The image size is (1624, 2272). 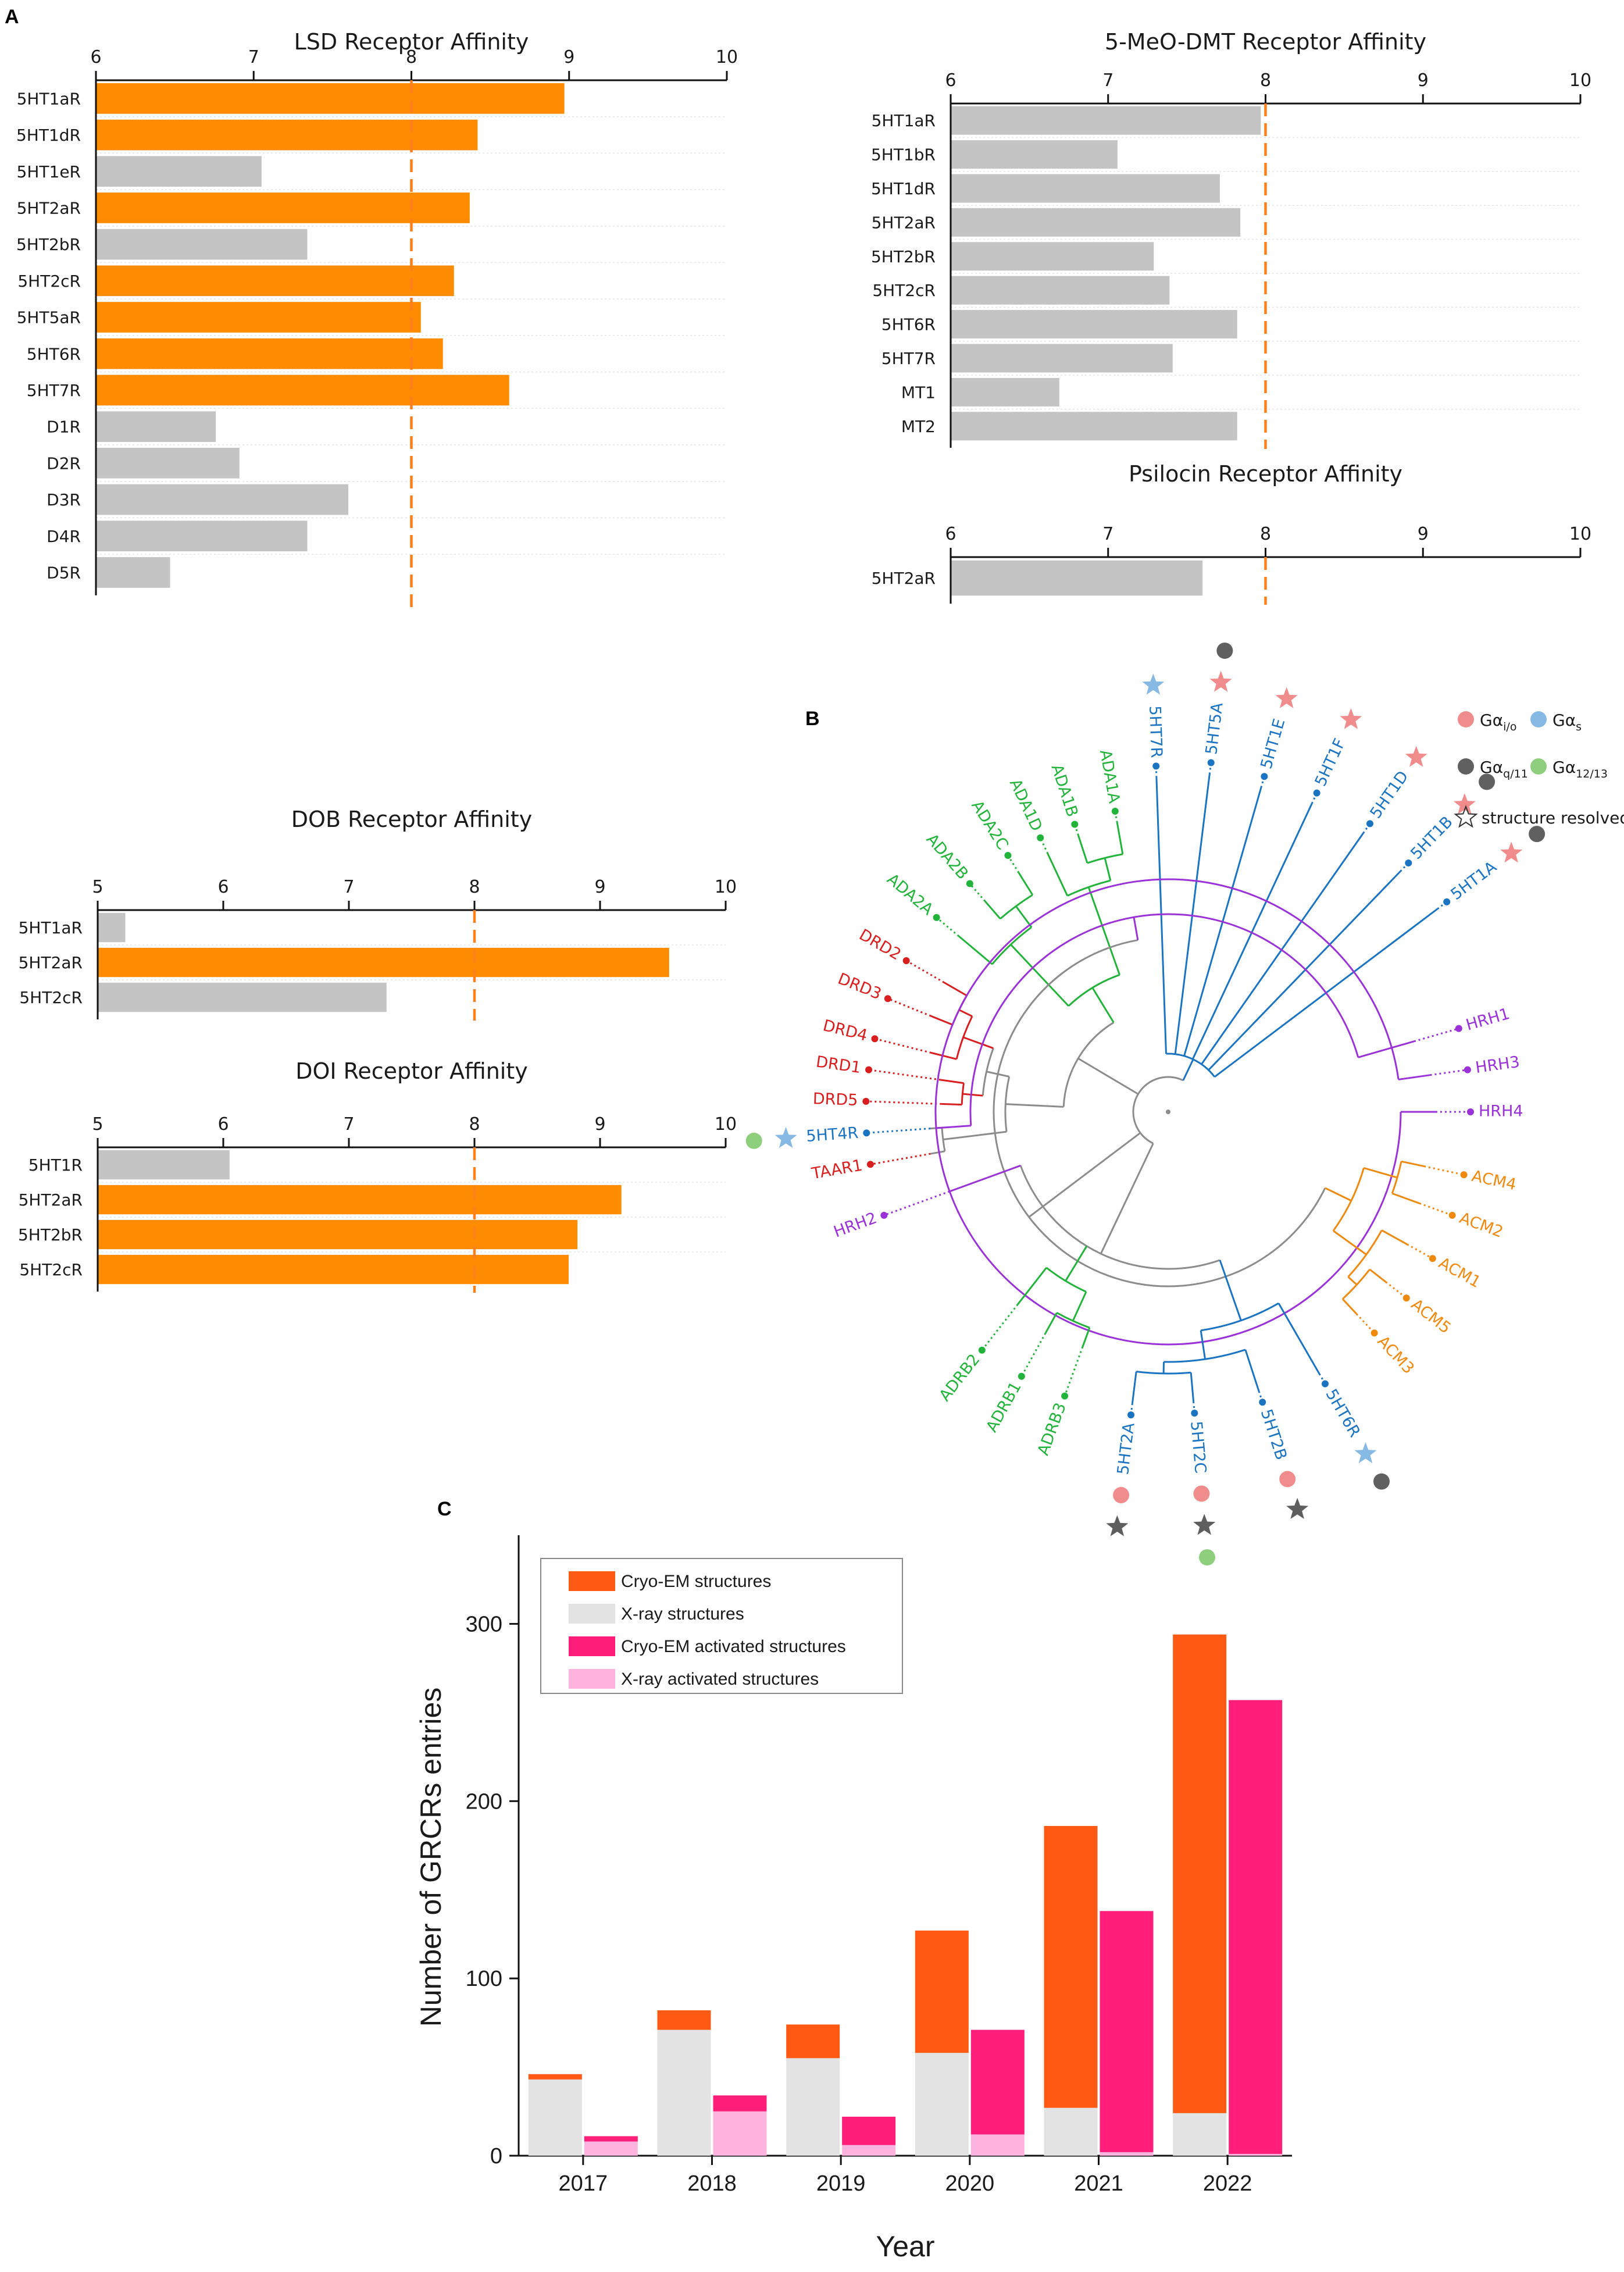 I want to click on gs-structure-star-icon, so click(x=1365, y=1453).